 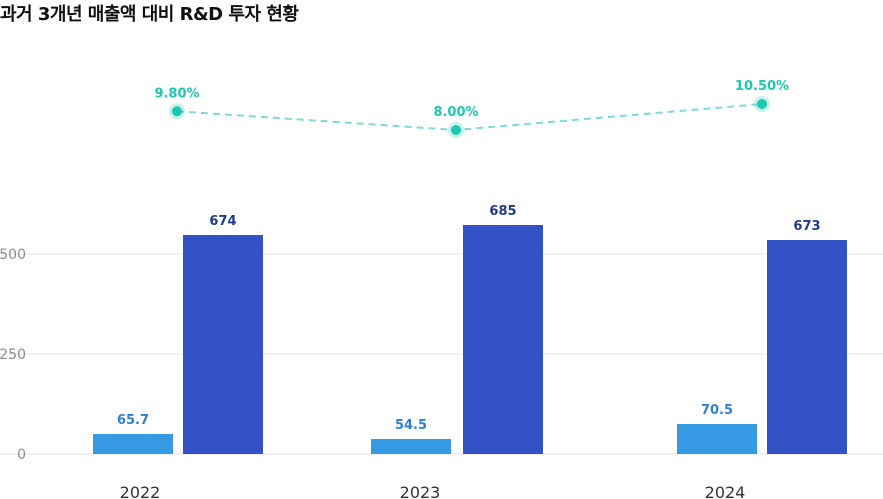 What do you see at coordinates (420, 491) in the screenshot?
I see `x-tick-label: 2023` at bounding box center [420, 491].